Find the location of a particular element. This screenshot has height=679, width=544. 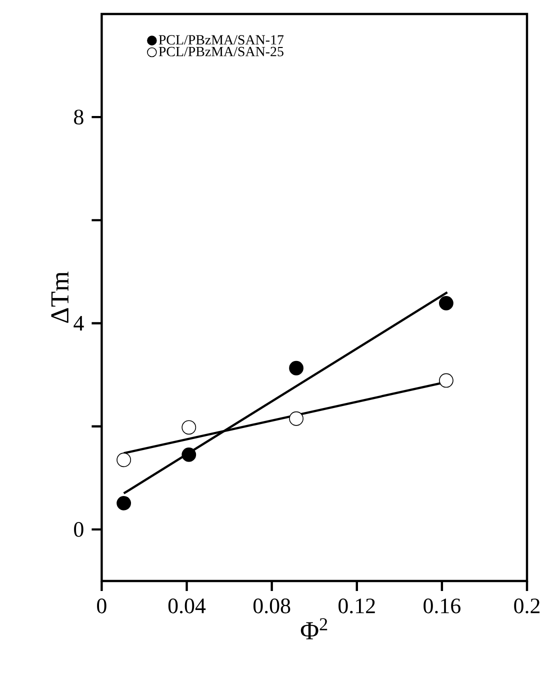

x-tick-label: 0.2 is located at coordinates (527, 606).